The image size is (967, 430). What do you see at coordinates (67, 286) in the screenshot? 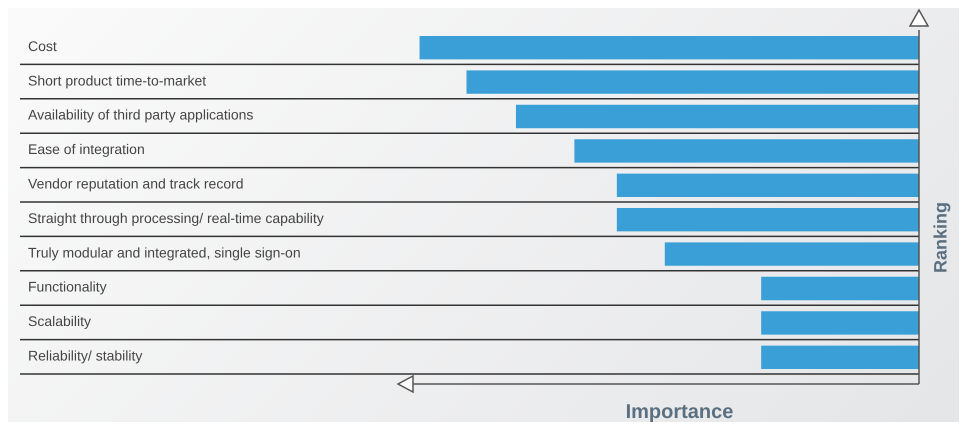
I see `y-tick-label: Functionality` at bounding box center [67, 286].